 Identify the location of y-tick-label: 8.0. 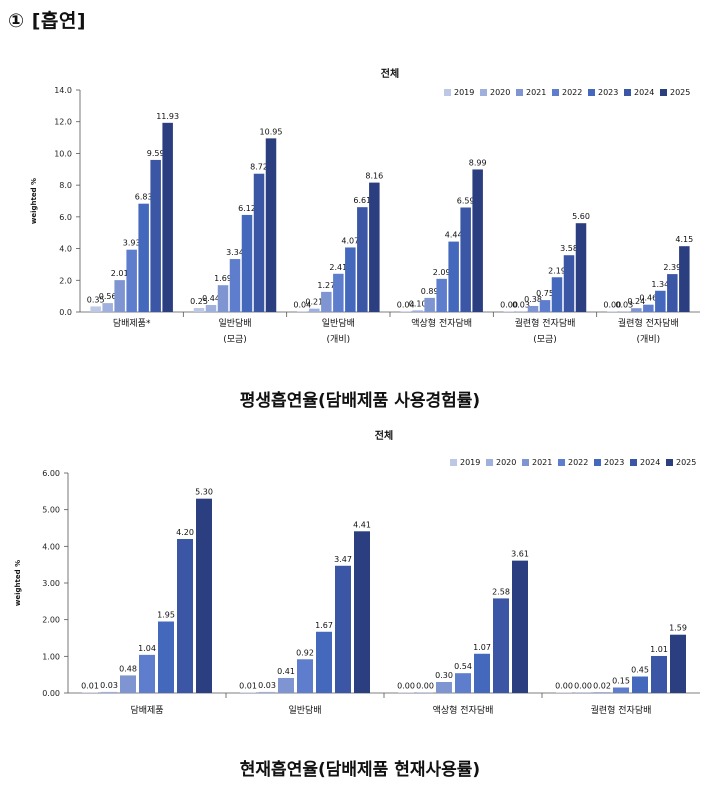
(65, 185).